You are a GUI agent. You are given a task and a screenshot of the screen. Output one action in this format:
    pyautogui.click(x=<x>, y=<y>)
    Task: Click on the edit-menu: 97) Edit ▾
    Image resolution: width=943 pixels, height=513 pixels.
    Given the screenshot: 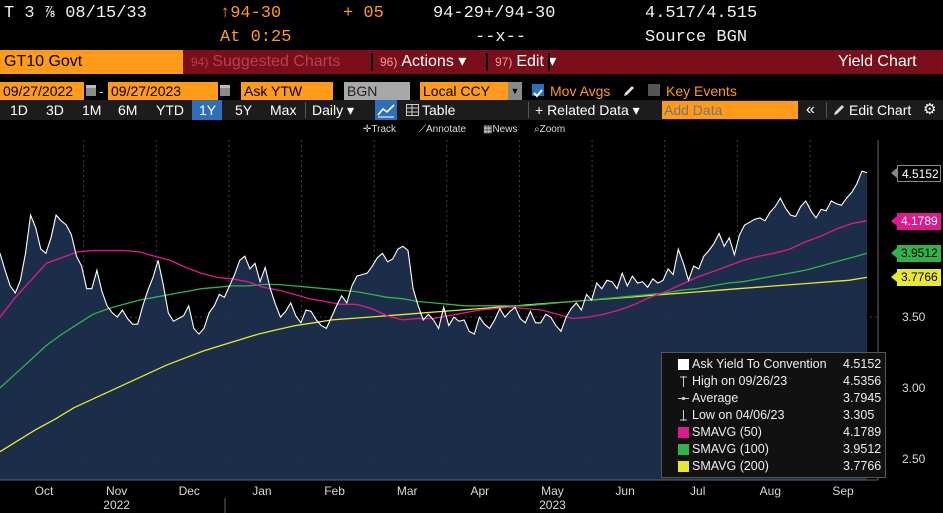 What is the action you would take?
    pyautogui.click(x=522, y=62)
    